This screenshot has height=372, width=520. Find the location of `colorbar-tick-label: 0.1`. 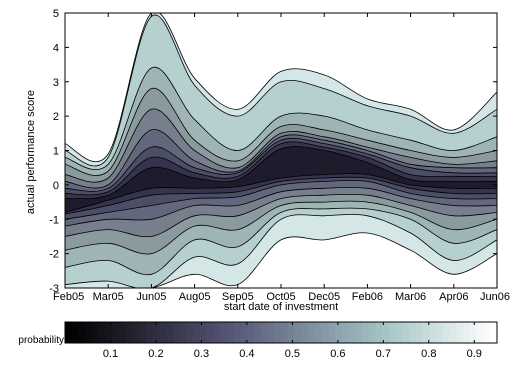

colorbar-tick-label: 0.1 is located at coordinates (110, 354).